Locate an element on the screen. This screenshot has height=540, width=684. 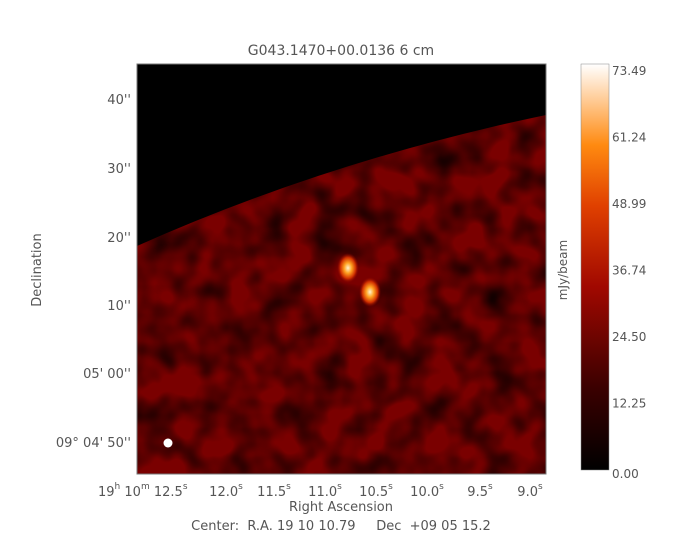
y-tick: 40'' is located at coordinates (119, 100).